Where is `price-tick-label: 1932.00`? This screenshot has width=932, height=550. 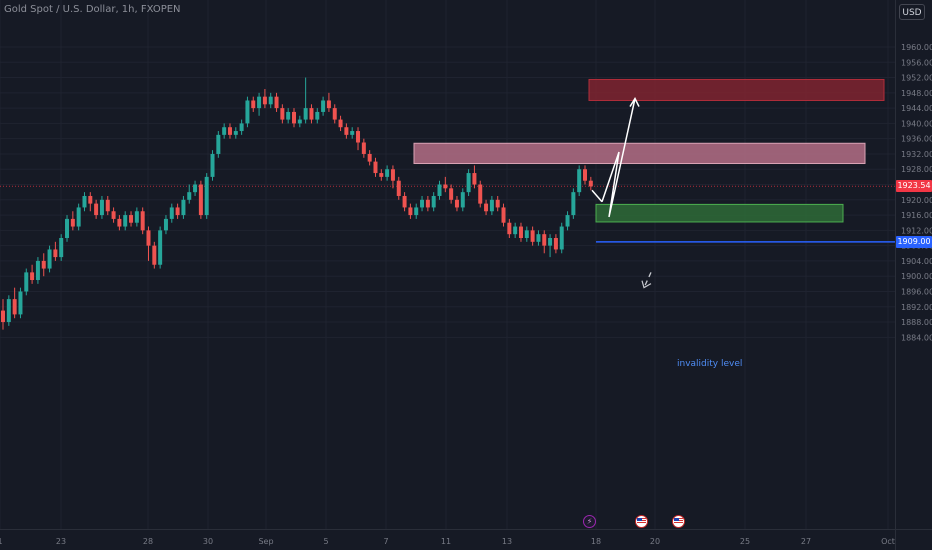
price-tick-label: 1932.00 is located at coordinates (916, 154).